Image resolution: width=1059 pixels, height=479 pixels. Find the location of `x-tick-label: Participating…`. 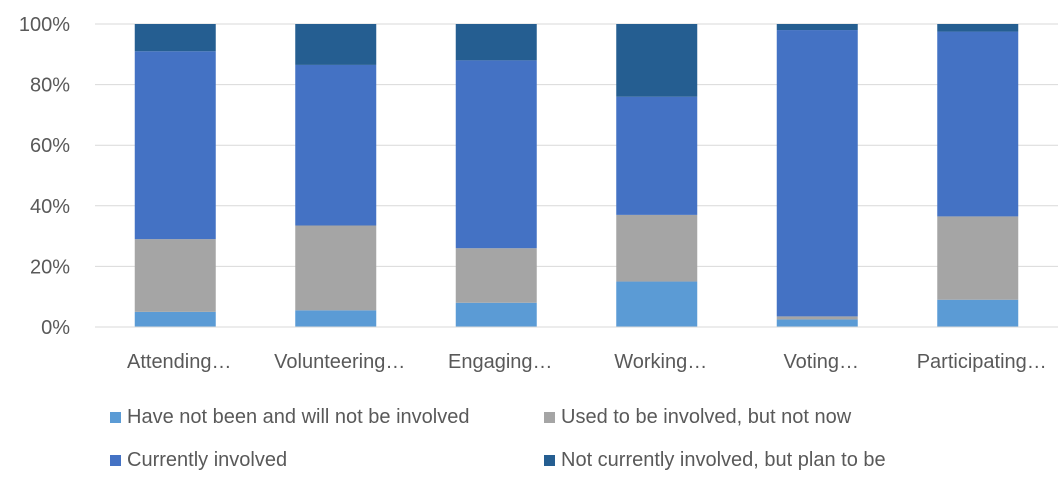

x-tick-label: Participating… is located at coordinates (982, 362).